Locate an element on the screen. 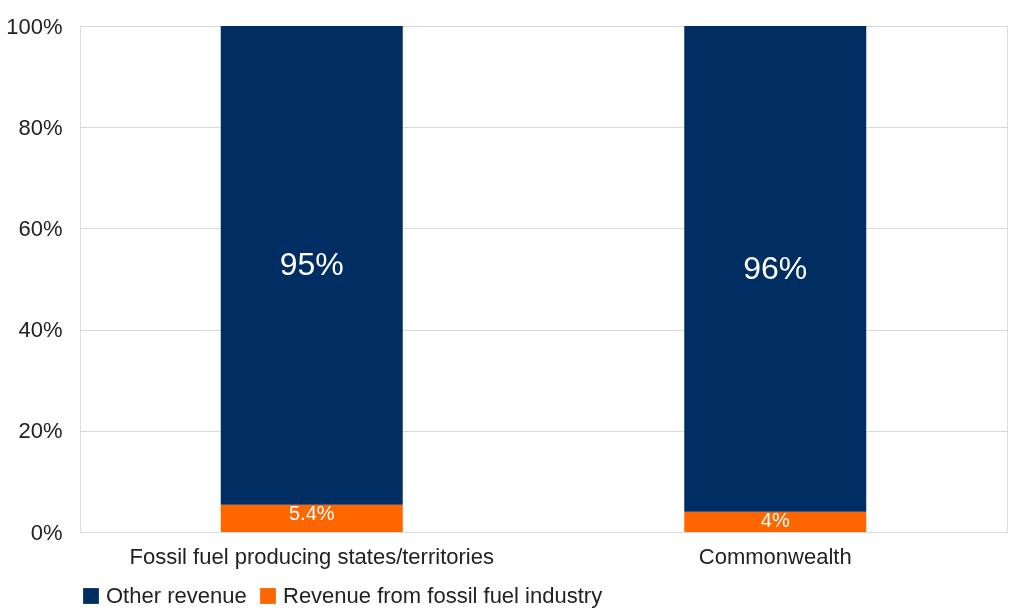  x-tick-label: Commonwealth is located at coordinates (775, 556).